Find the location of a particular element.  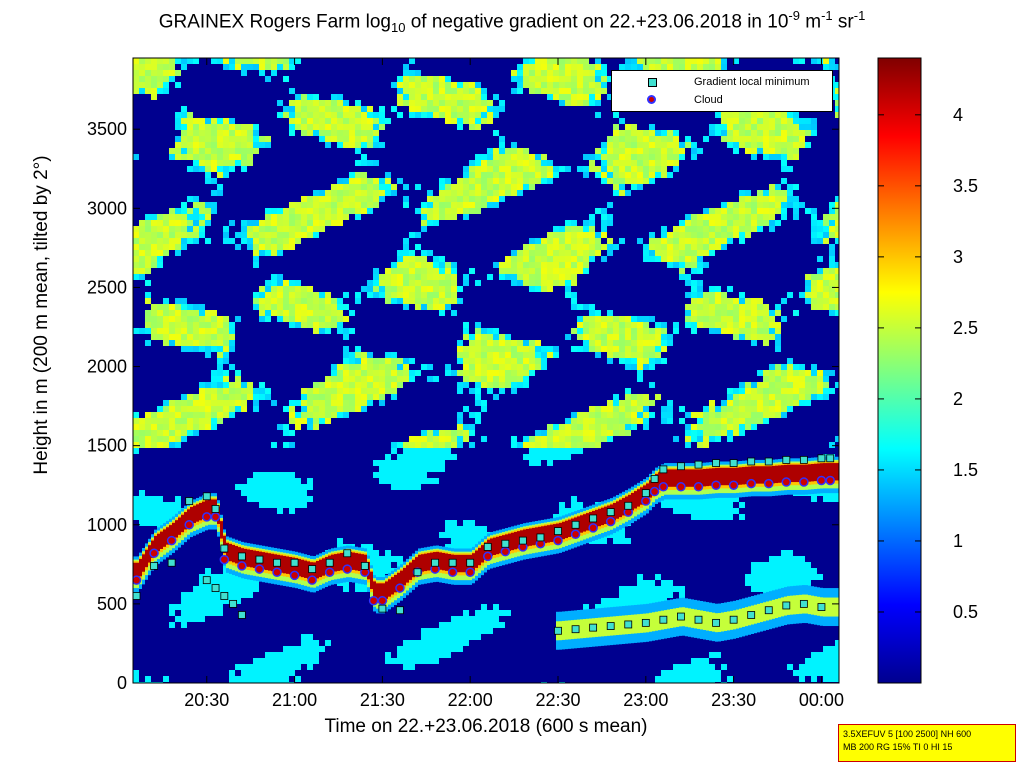

x-tick-label: 23:00 is located at coordinates (645, 700).